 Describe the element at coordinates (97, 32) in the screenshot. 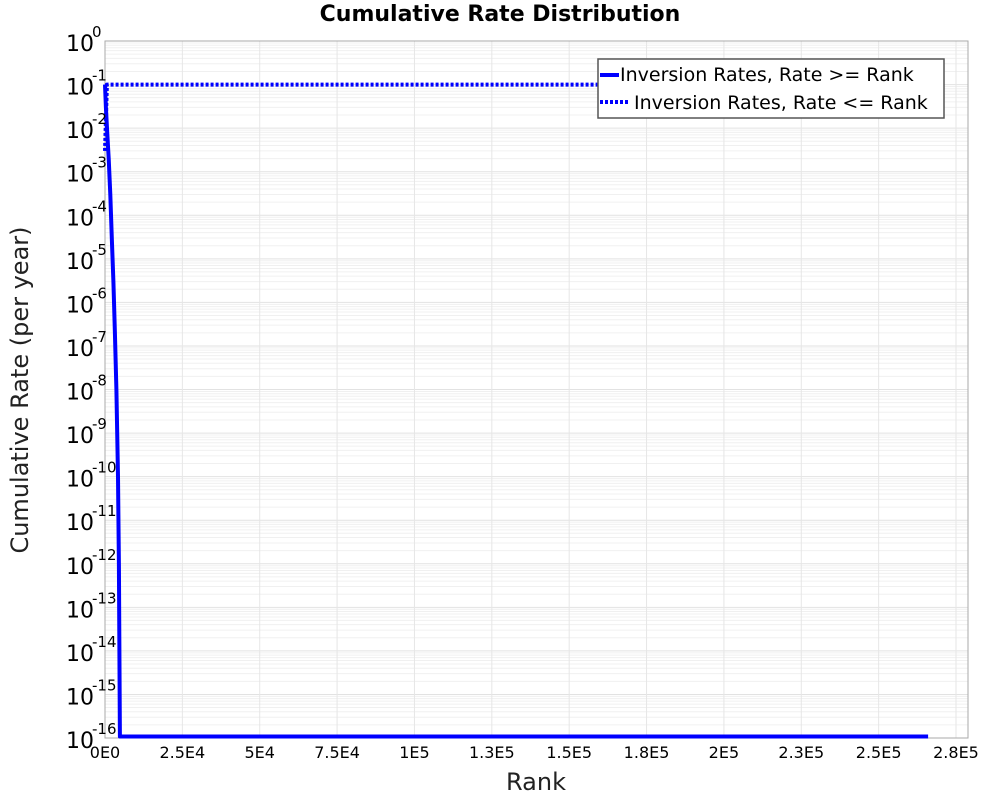

I see `svg-text: 0` at that location.